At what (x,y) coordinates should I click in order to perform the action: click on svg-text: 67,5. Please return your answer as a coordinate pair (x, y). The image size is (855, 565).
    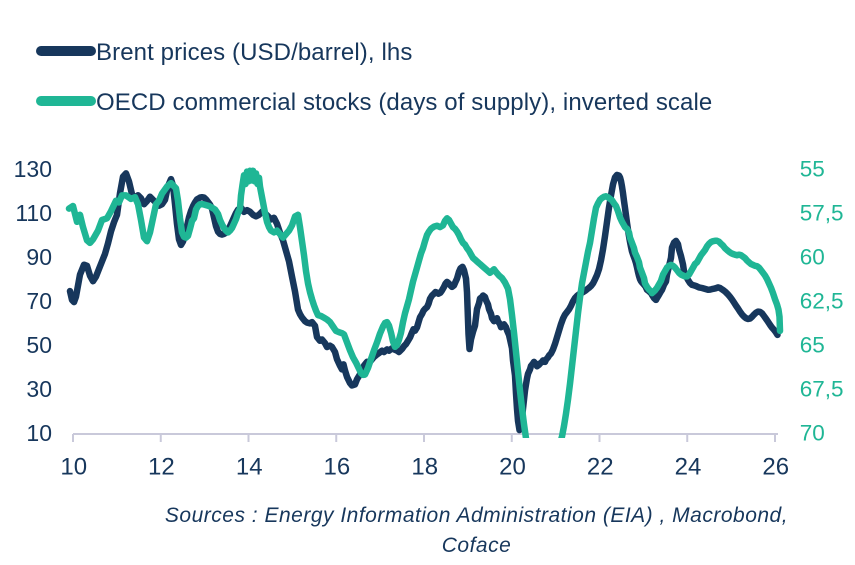
    Looking at the image, I should click on (822, 388).